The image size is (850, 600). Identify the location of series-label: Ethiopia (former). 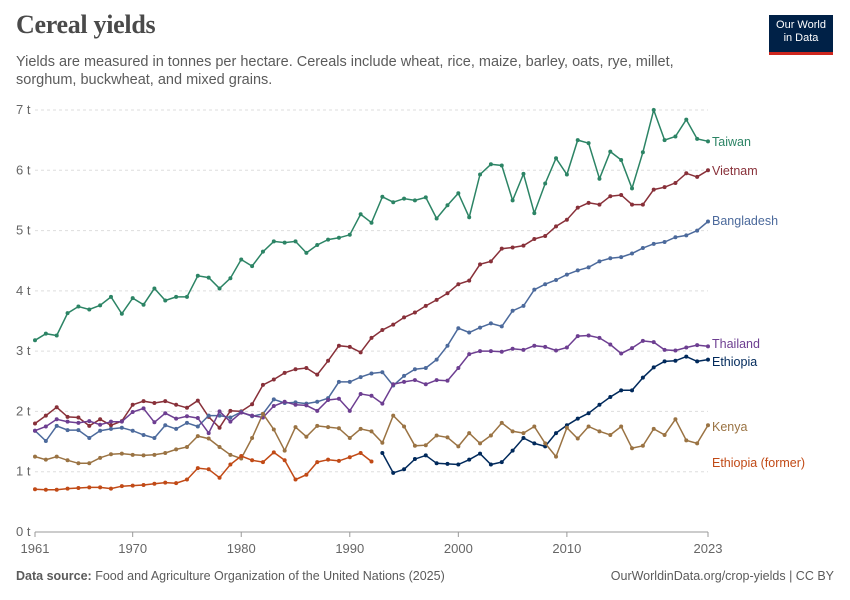
(758, 463).